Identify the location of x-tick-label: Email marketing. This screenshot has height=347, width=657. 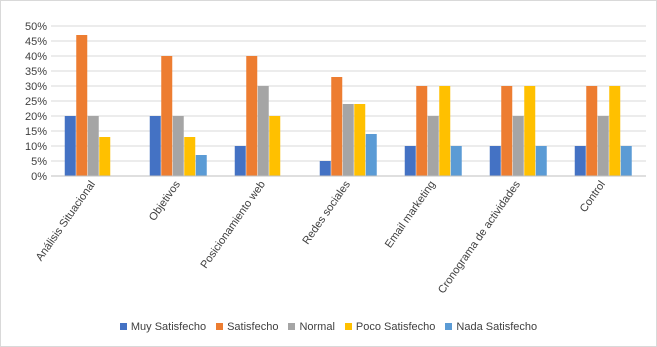
(410, 214).